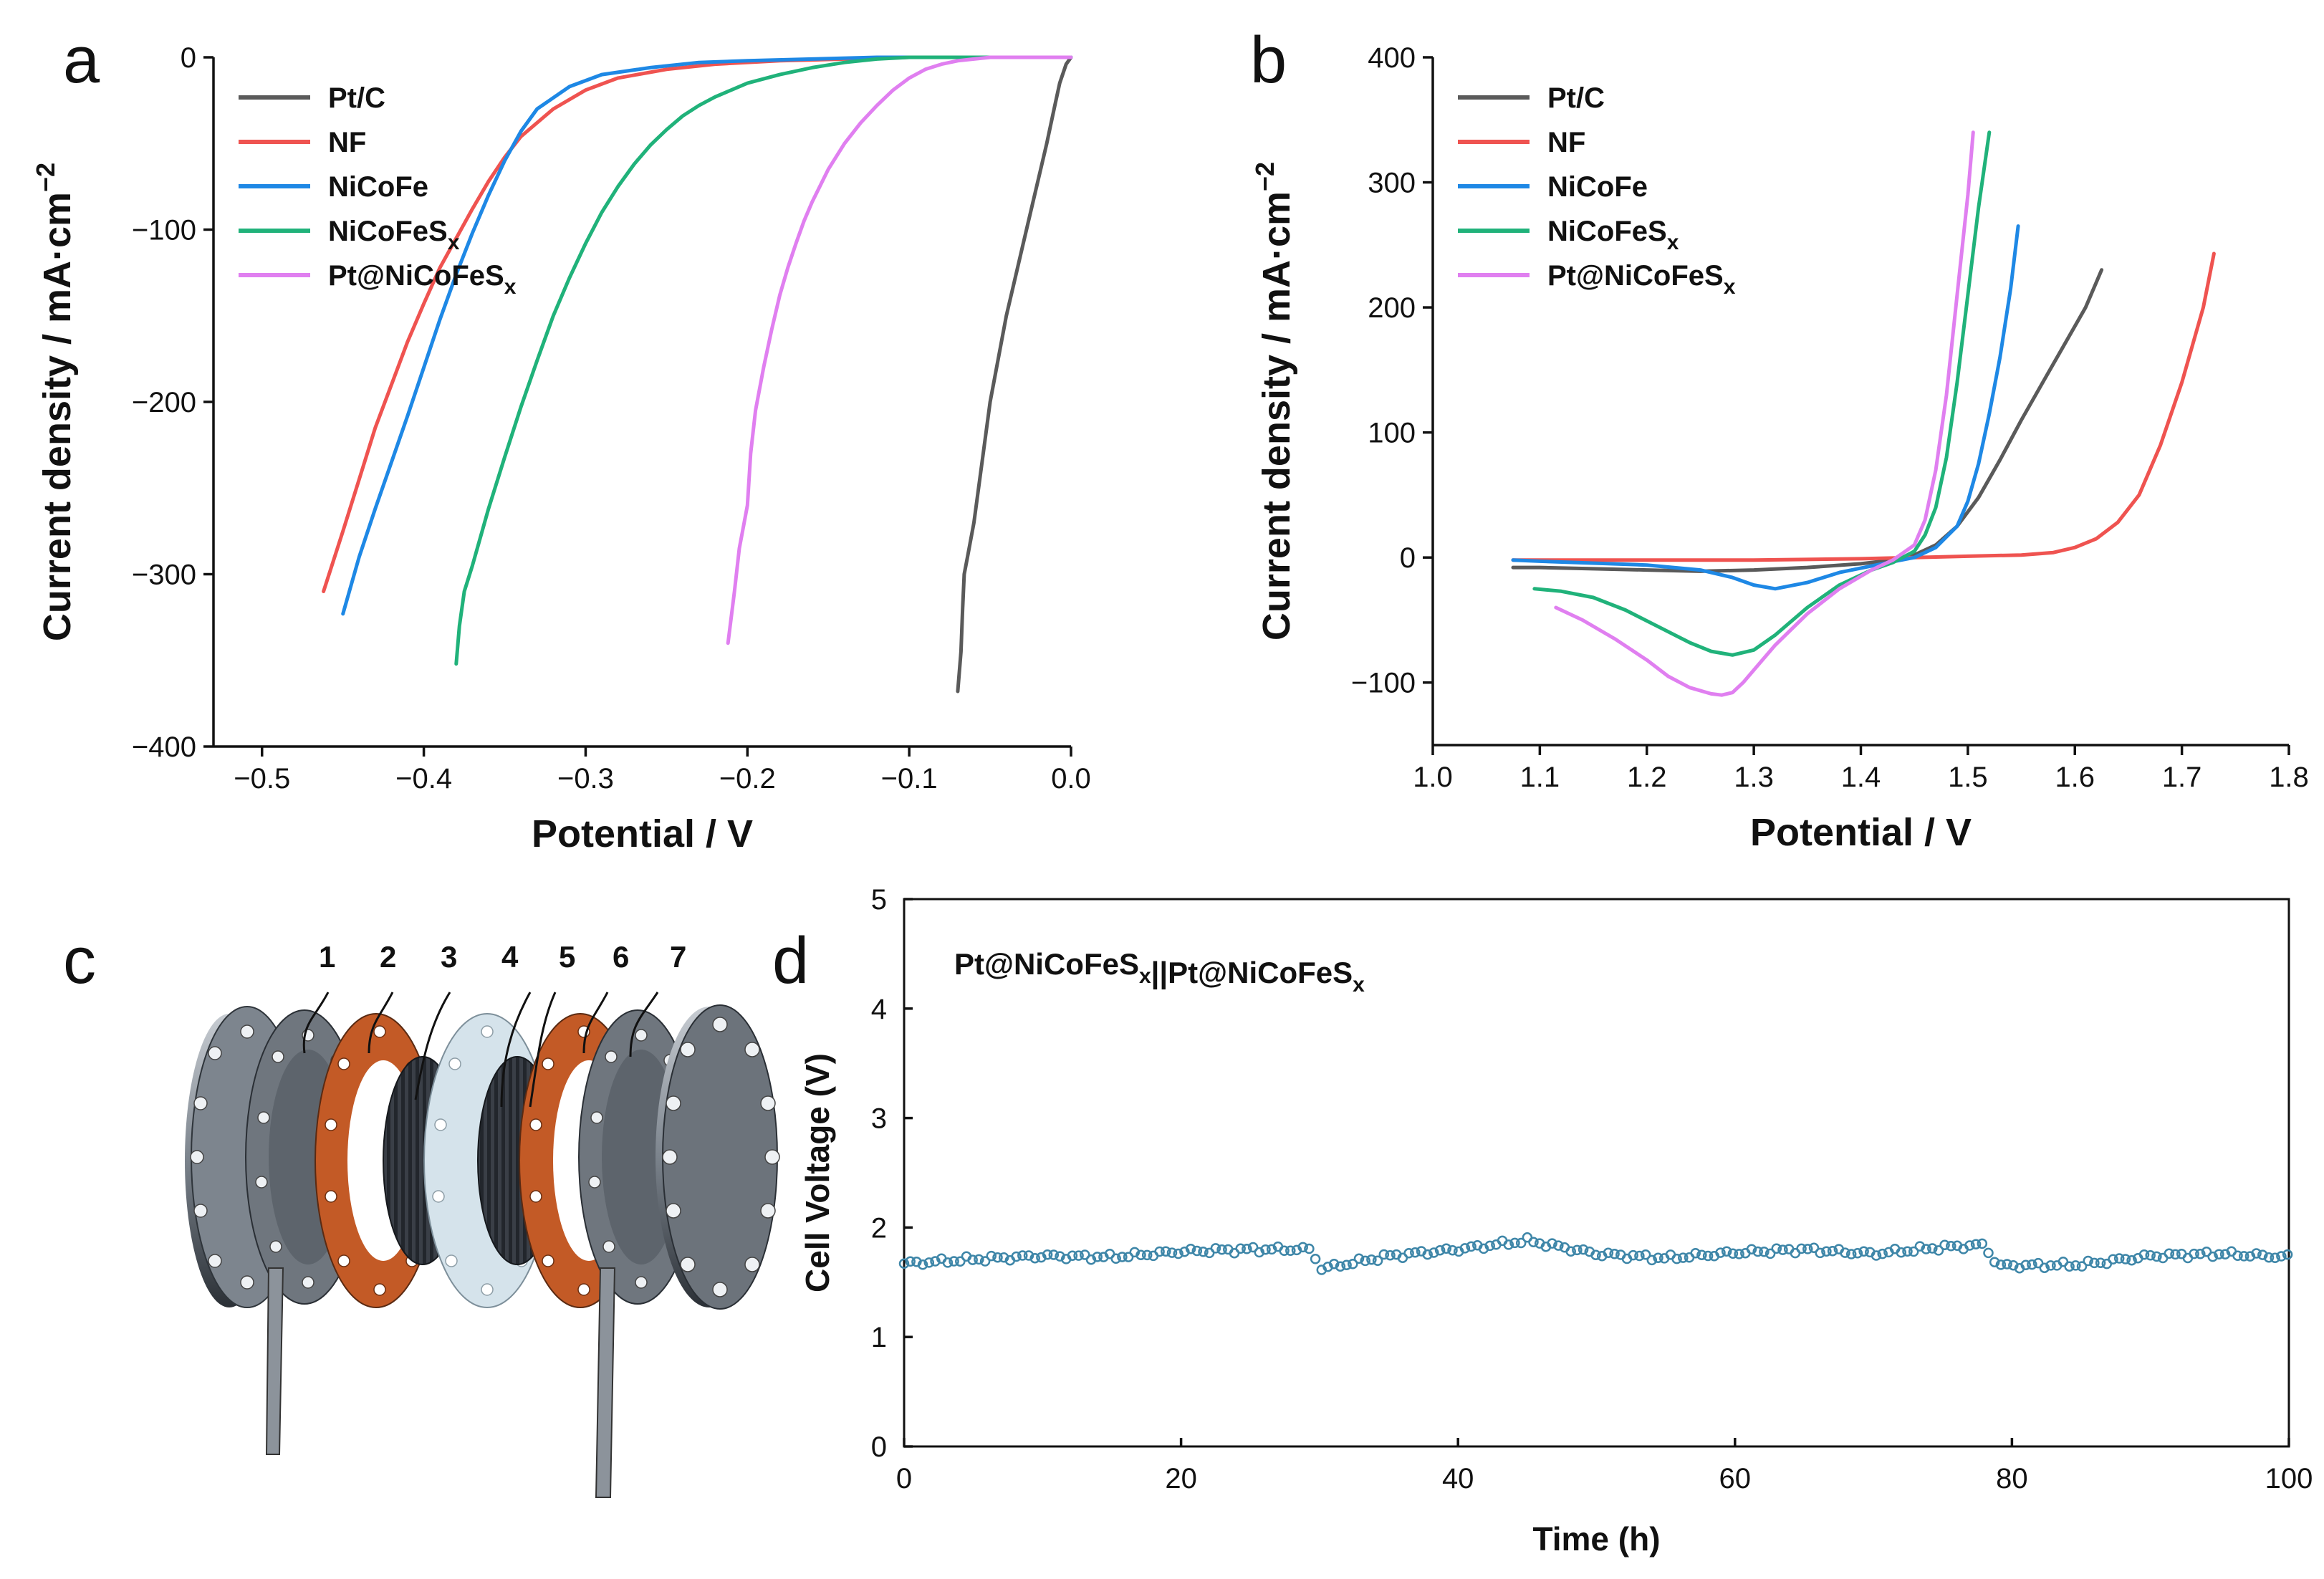 The width and height of the screenshot is (2324, 1579). Describe the element at coordinates (347, 142) in the screenshot. I see `chart-a-legend-label-nf: NF` at that location.